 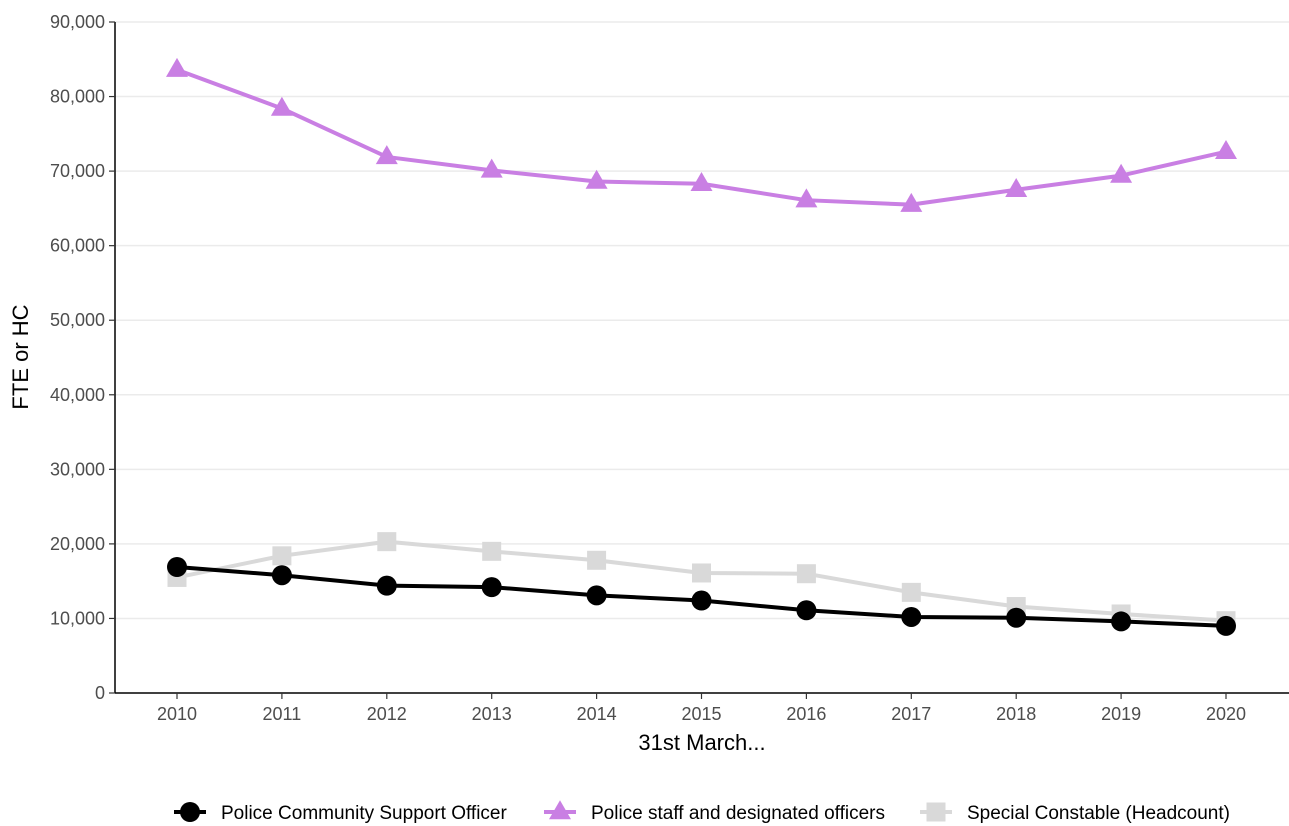 What do you see at coordinates (1121, 714) in the screenshot?
I see `x-tick-label: 2019` at bounding box center [1121, 714].